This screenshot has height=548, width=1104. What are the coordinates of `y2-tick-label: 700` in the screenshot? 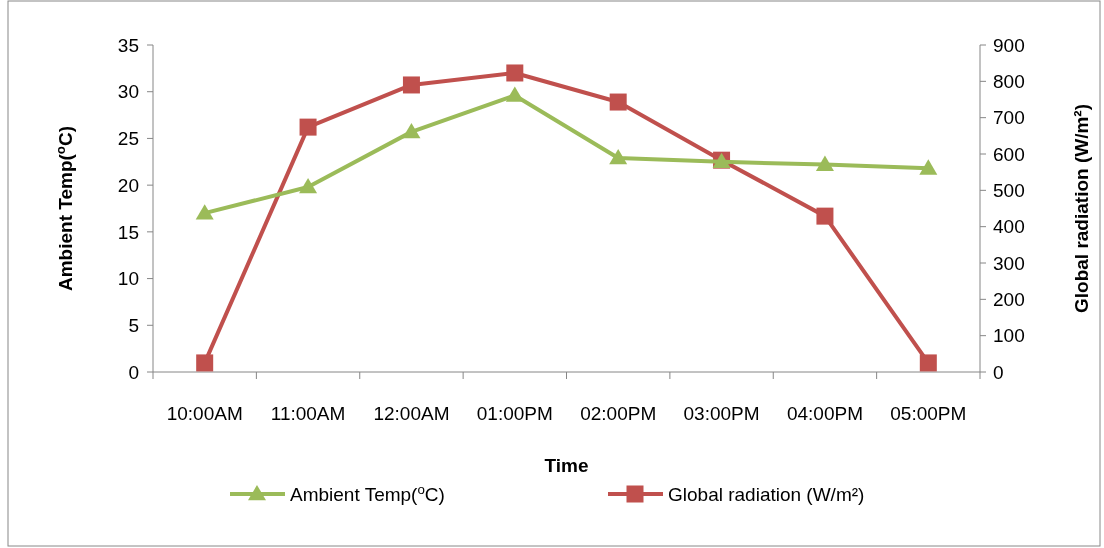 It's located at (1009, 118).